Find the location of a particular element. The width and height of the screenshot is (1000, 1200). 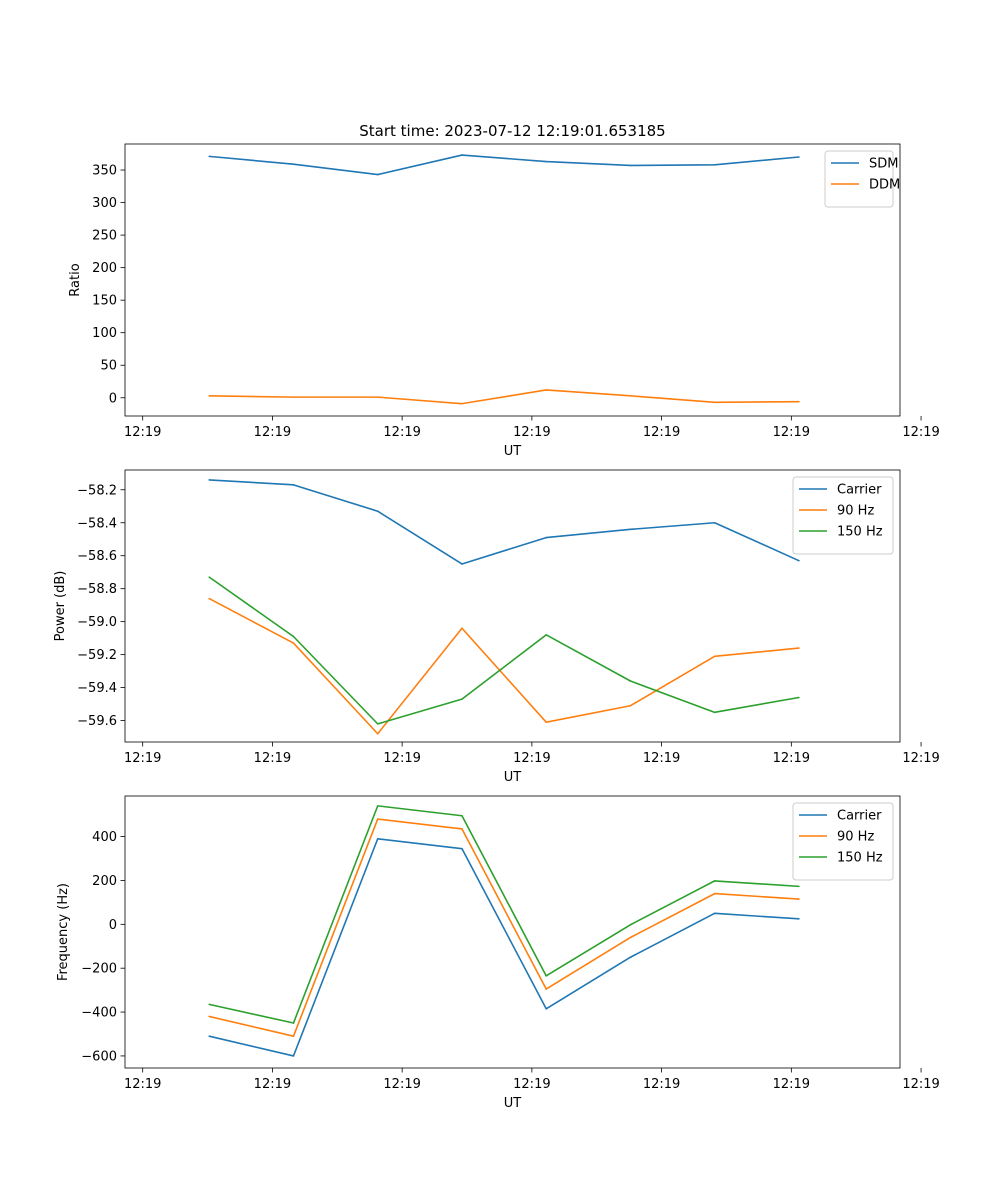

y-tick-label: −200 is located at coordinates (99, 969).